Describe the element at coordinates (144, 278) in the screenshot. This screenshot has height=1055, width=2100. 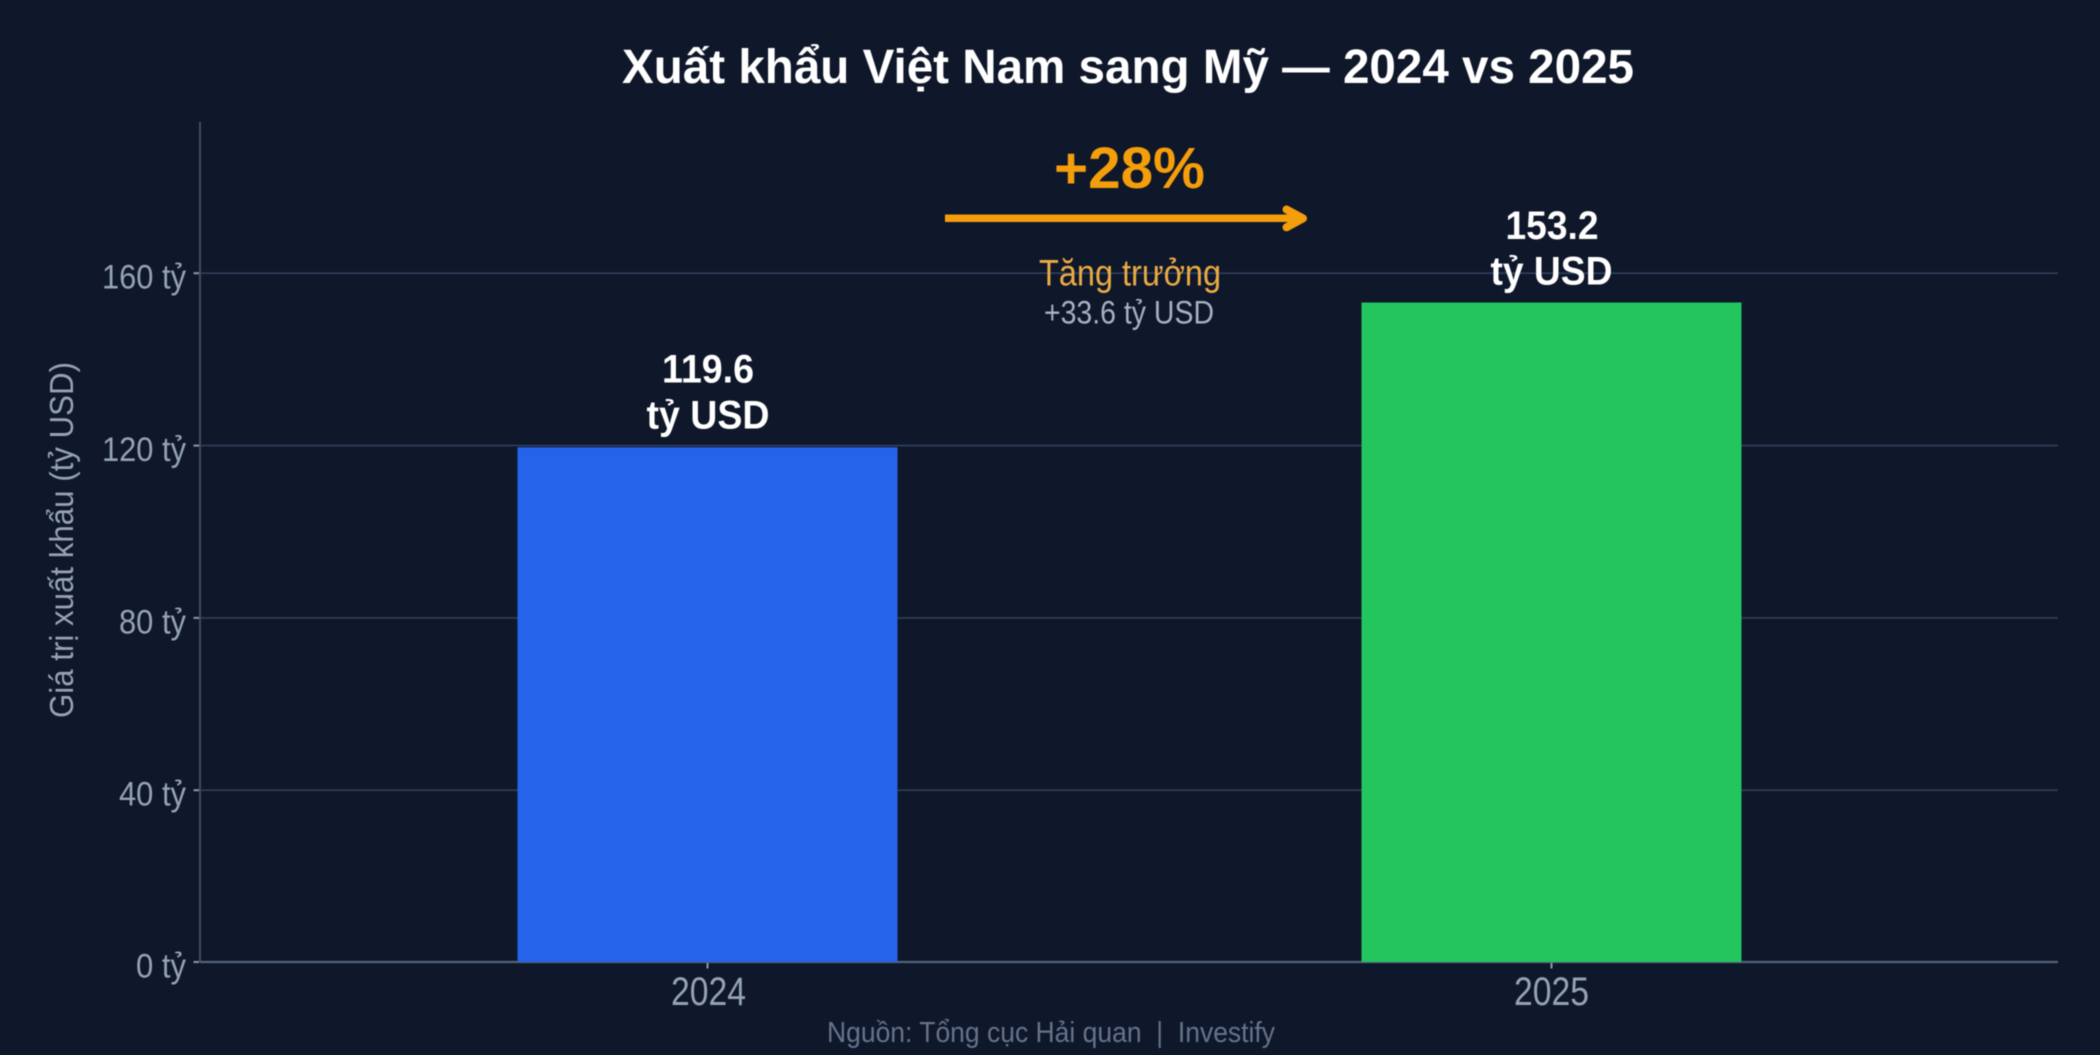
I see `svg-text: 160 tỷ` at that location.